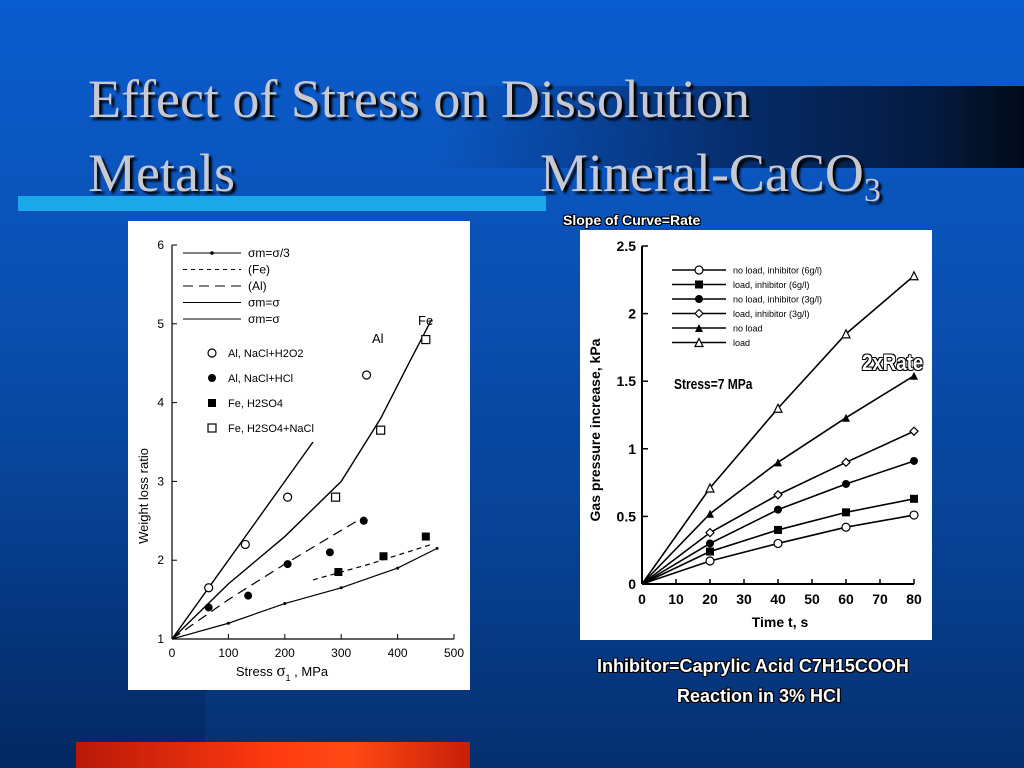  What do you see at coordinates (759, 696) in the screenshot?
I see `caption-line2: Reaction in 3% HCl` at bounding box center [759, 696].